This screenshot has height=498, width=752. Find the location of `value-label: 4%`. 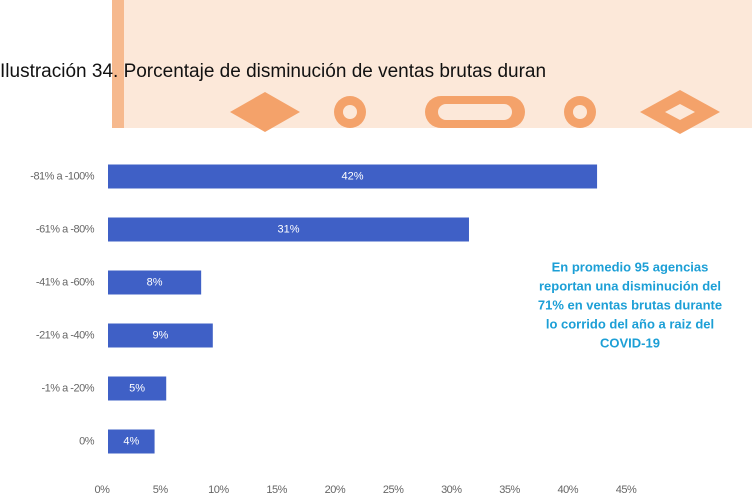

value-label: 4% is located at coordinates (131, 441).